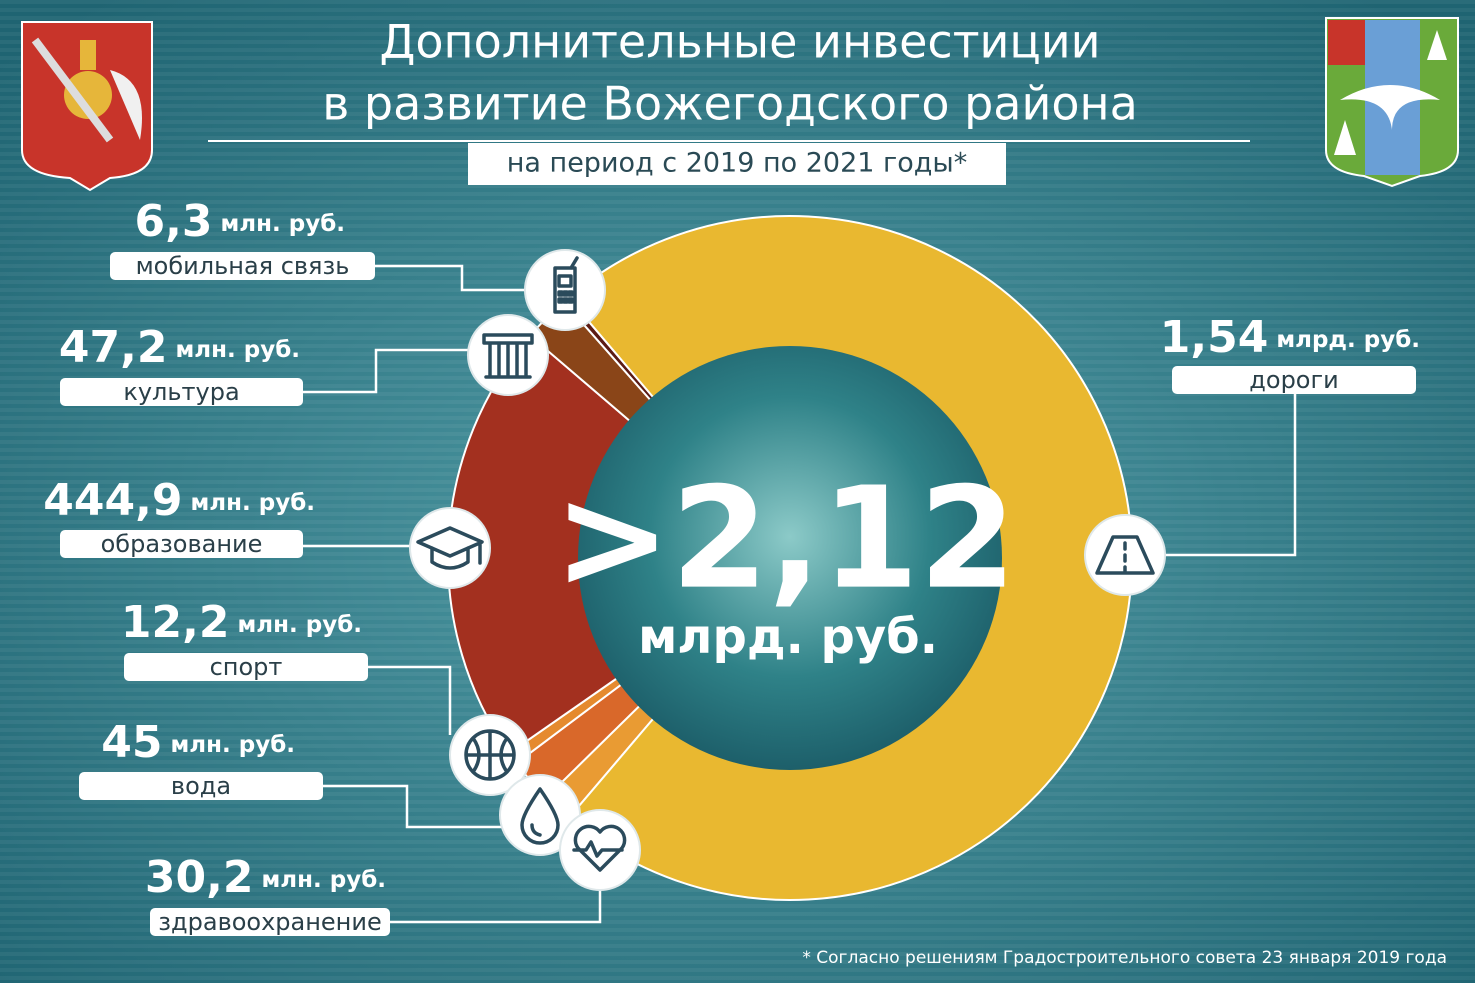  What do you see at coordinates (1348, 340) in the screenshot?
I see `value-unit: млрд. руб.` at bounding box center [1348, 340].